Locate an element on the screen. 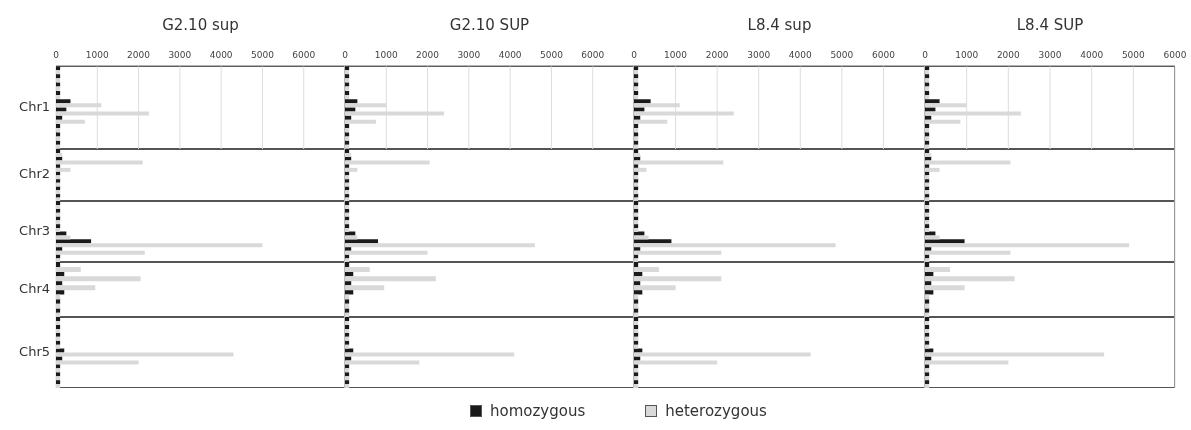  y-axis-title: Chr4 is located at coordinates (34, 288).